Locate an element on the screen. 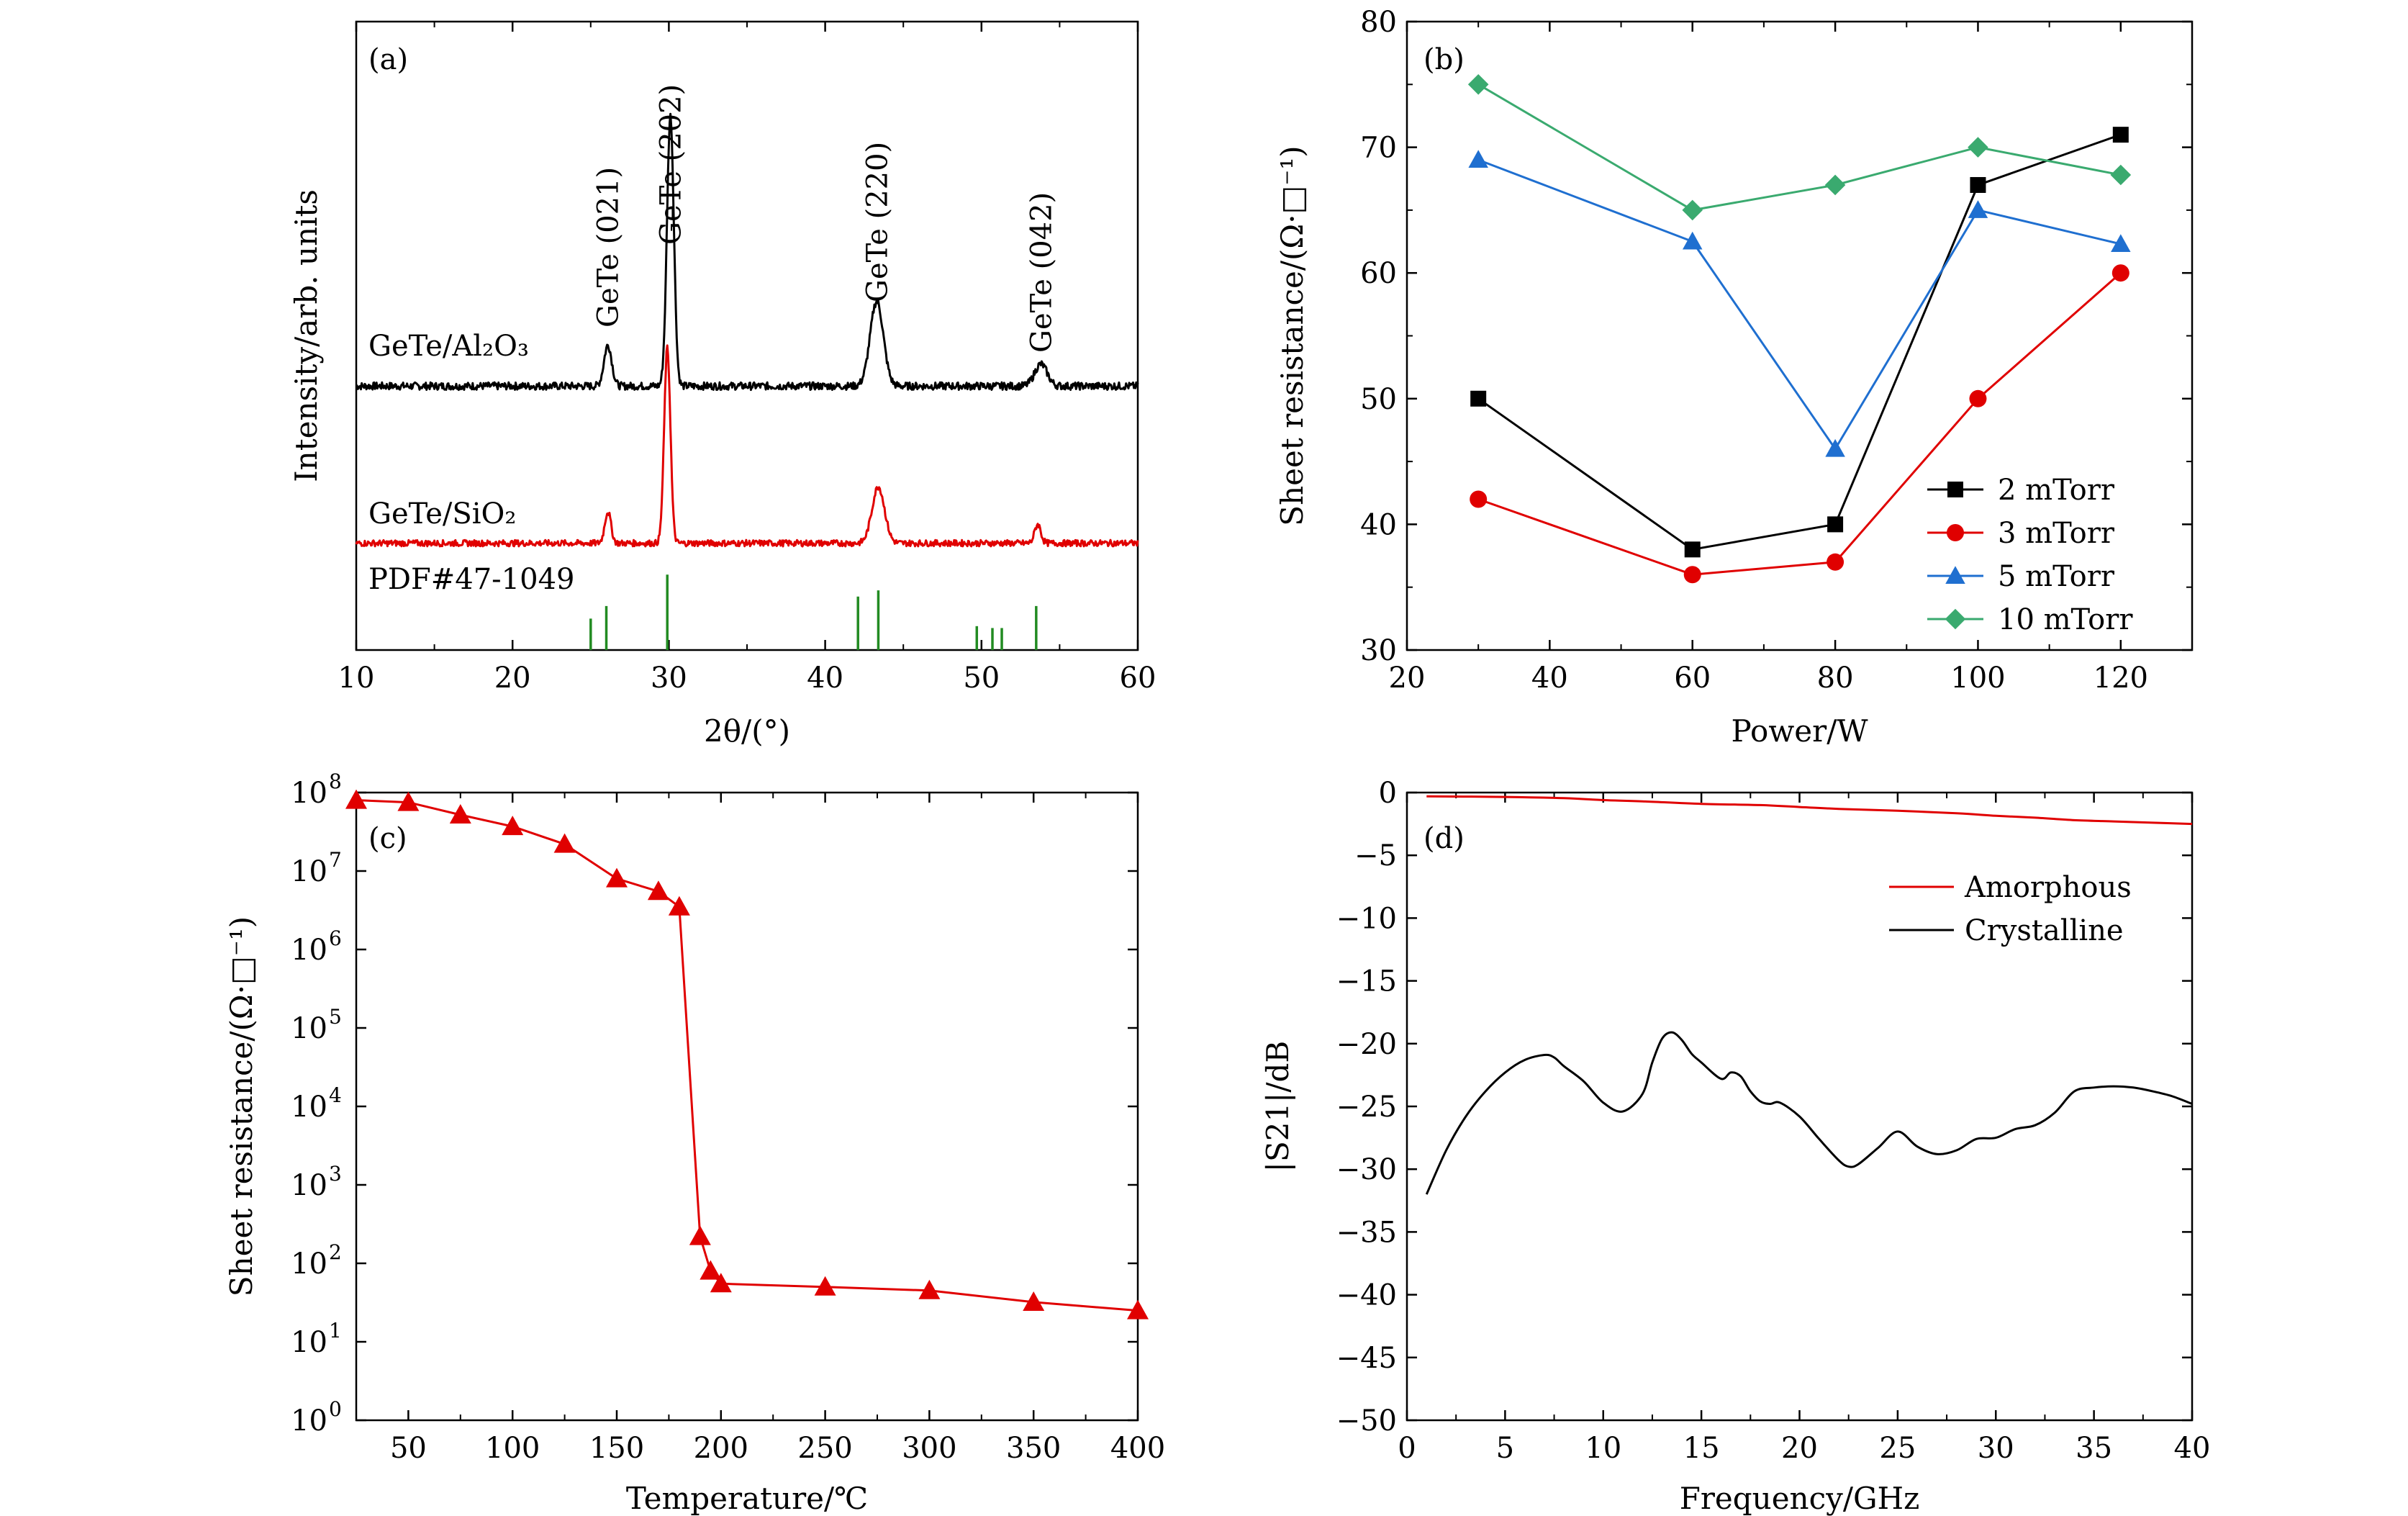 Image resolution: width=2408 pixels, height=1516 pixels. panel-c-series-line is located at coordinates (747, 1056).